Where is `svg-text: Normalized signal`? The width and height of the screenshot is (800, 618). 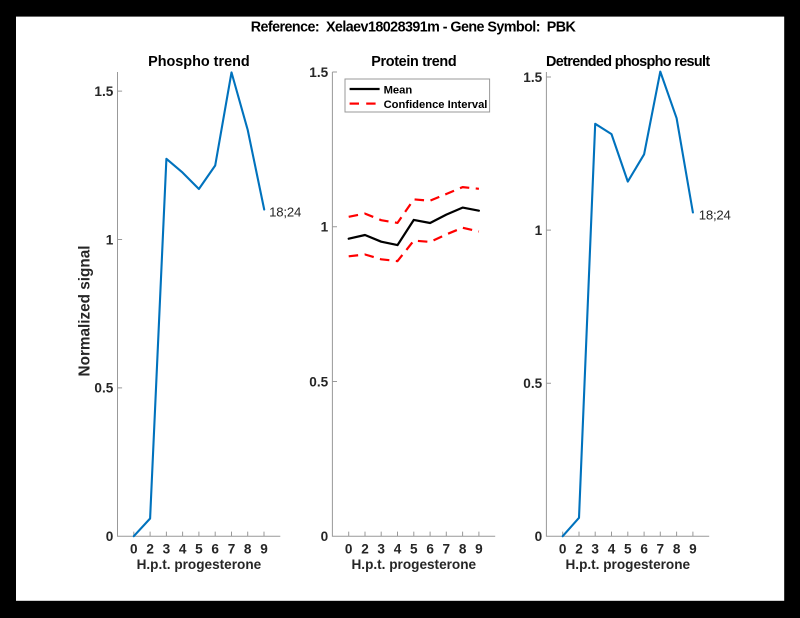 svg-text: Normalized signal is located at coordinates (85, 311).